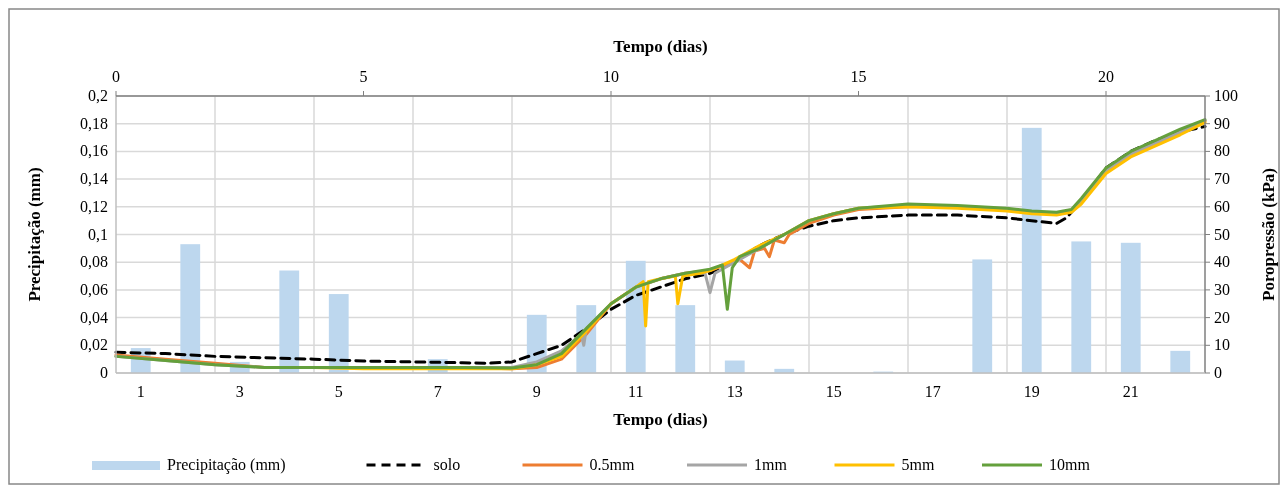  What do you see at coordinates (94, 206) in the screenshot?
I see `y-tick-label: 0,12` at bounding box center [94, 206].